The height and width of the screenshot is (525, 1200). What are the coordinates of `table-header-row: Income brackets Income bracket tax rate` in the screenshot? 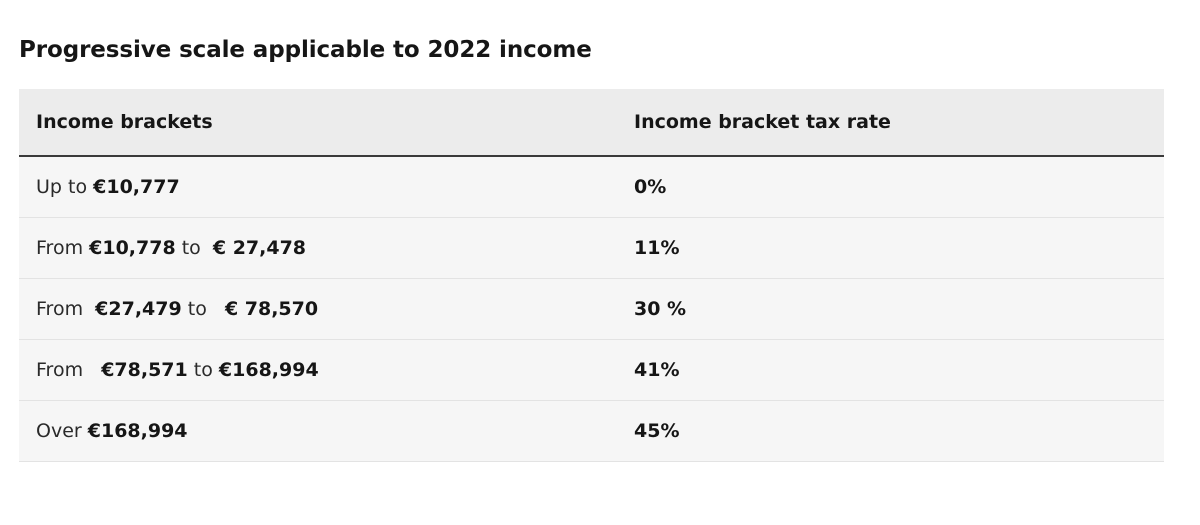 It's located at (591, 123).